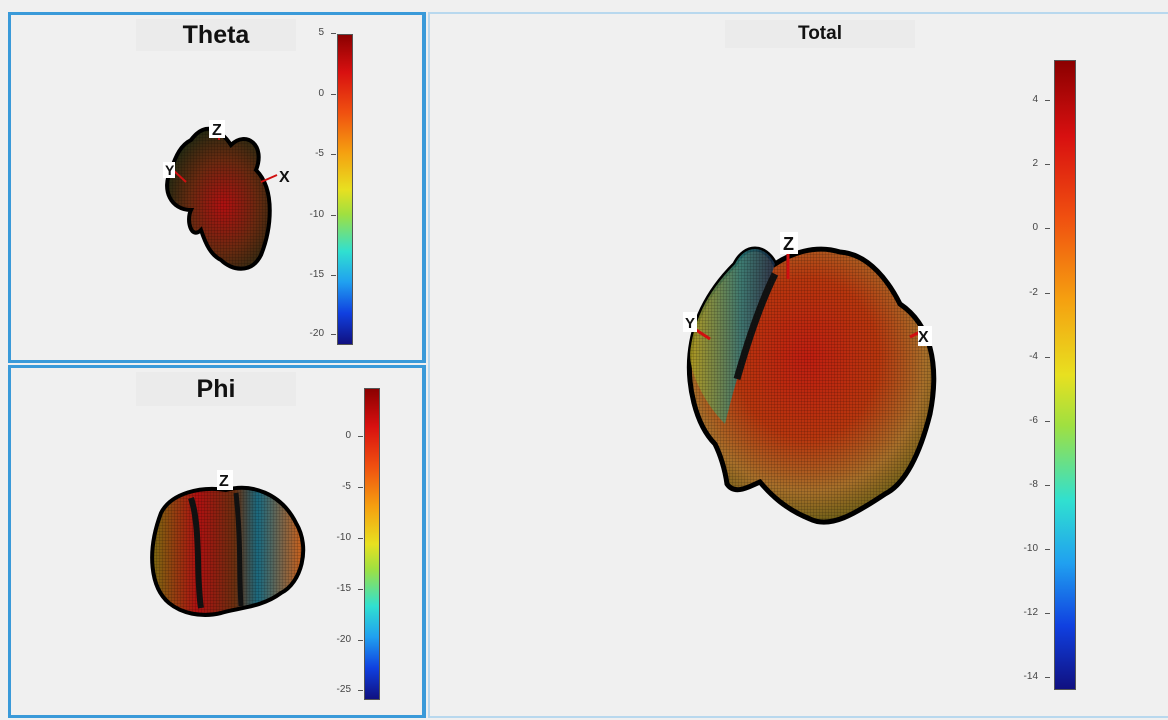  I want to click on theta-title: Theta, so click(216, 35).